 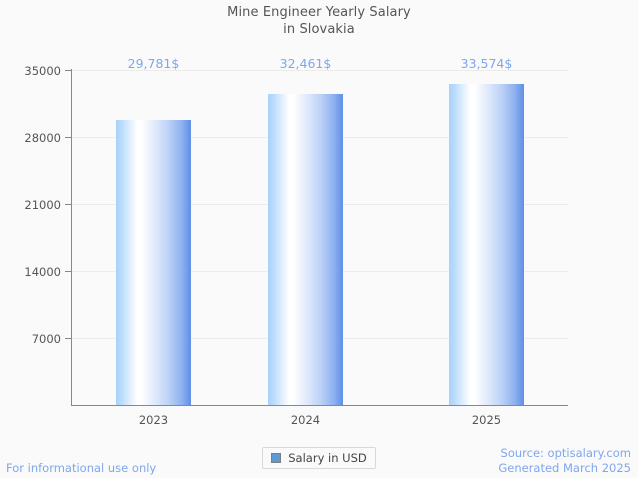 I want to click on bar-2023, so click(x=153, y=262).